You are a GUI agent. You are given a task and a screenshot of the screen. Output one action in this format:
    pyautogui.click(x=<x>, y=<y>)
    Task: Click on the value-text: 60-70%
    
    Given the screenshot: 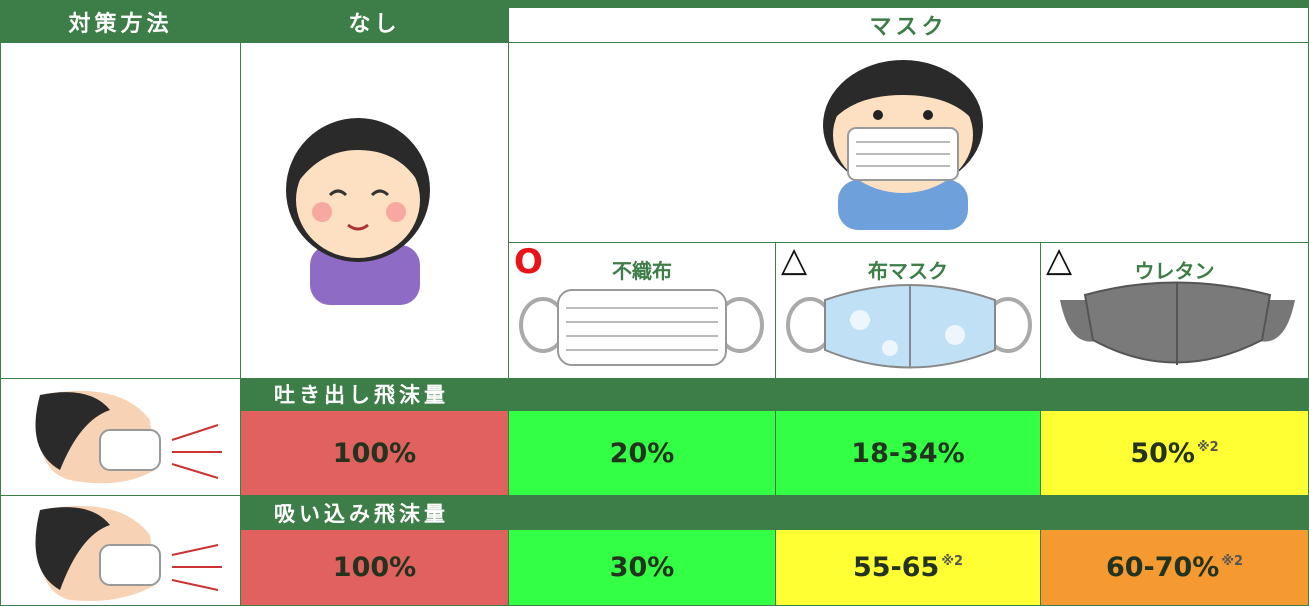 What is the action you would take?
    pyautogui.click(x=1162, y=567)
    